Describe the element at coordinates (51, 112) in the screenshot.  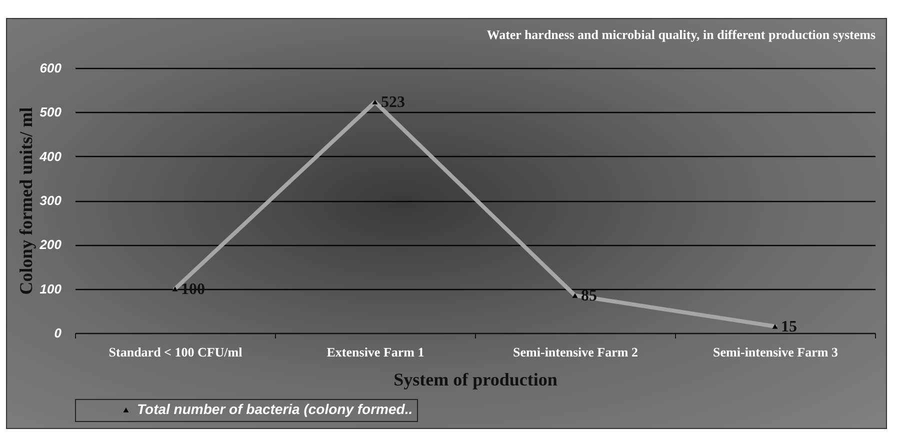
I see `y-tick-label: 500` at that location.